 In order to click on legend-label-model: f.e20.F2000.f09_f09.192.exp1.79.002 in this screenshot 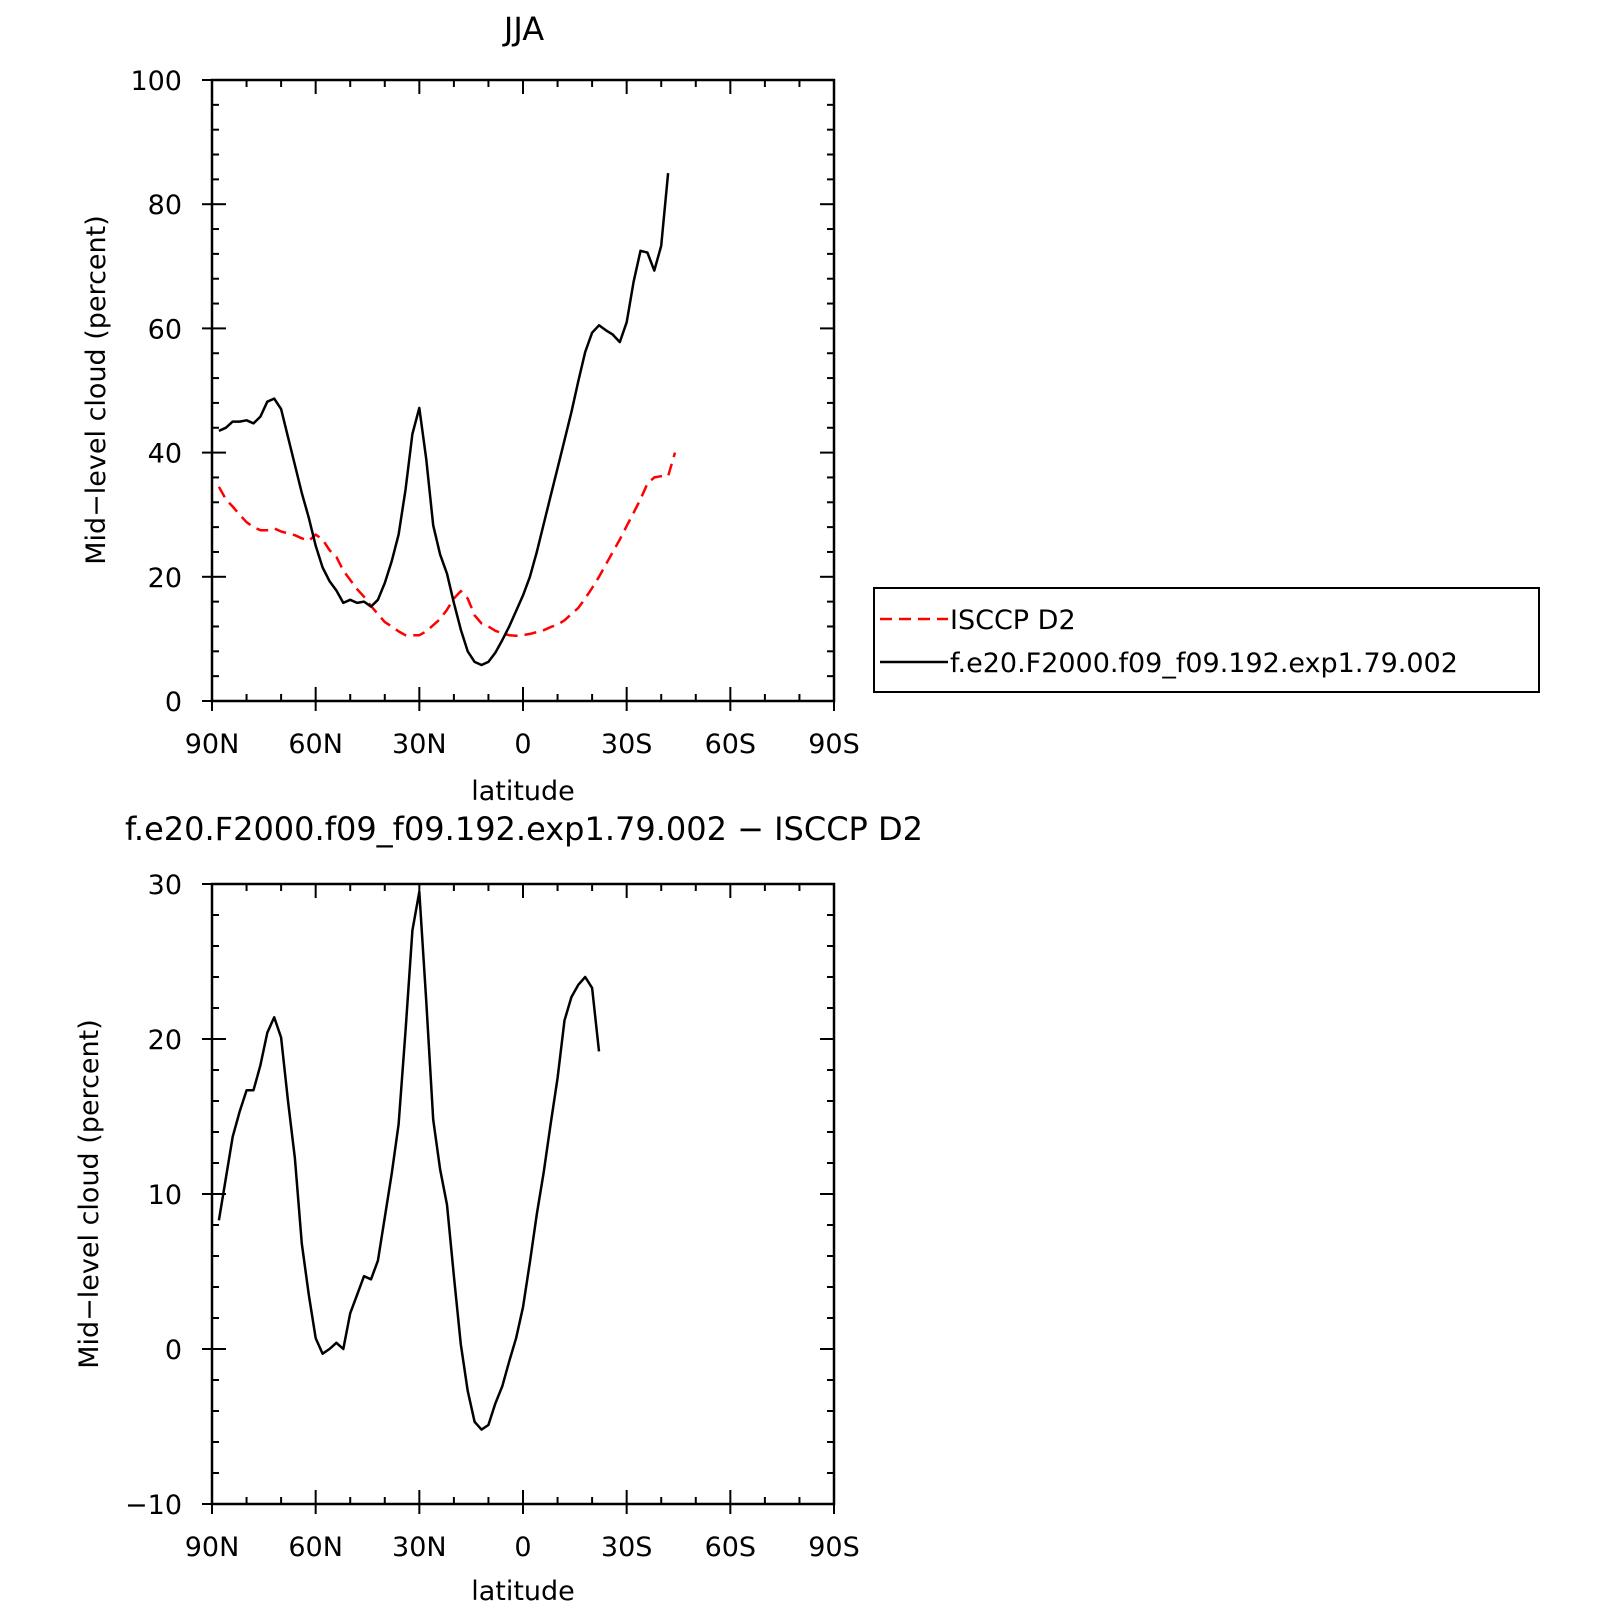, I will do `click(1204, 663)`.